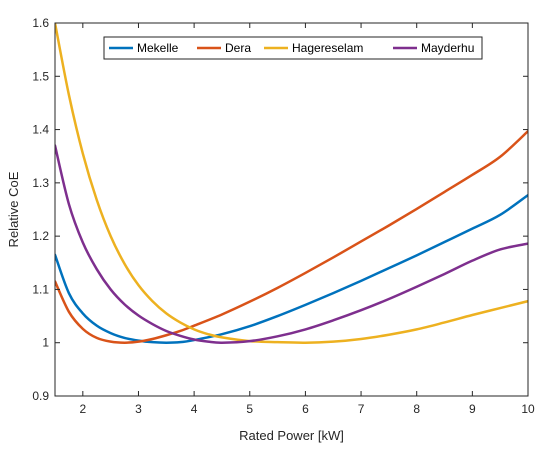 This screenshot has height=449, width=550. I want to click on legend-label-dera: Dera, so click(238, 48).